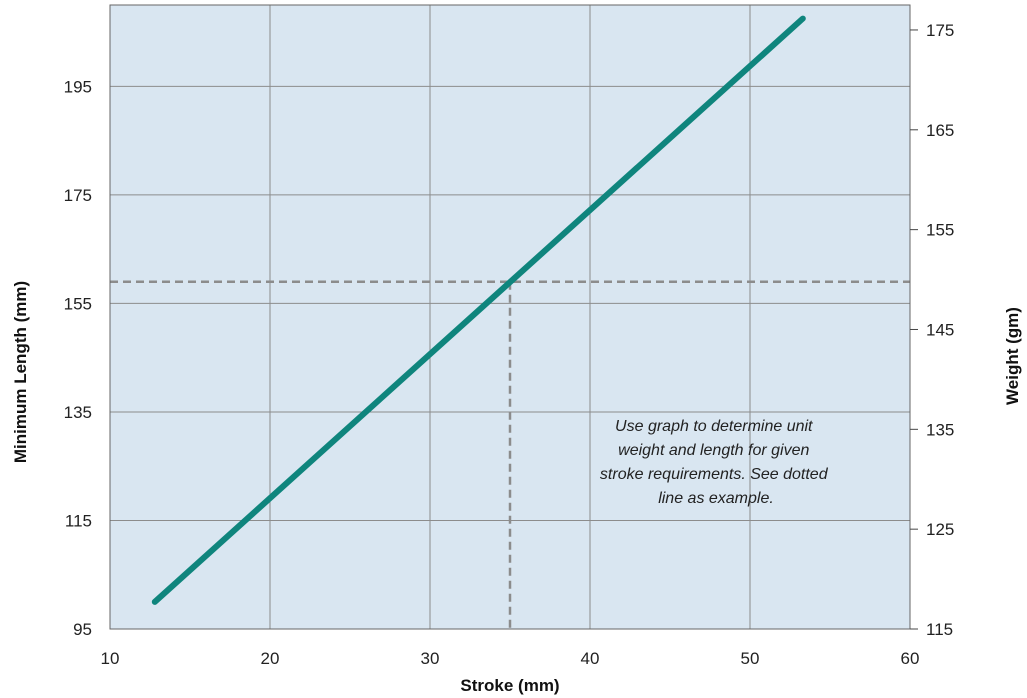 This screenshot has height=698, width=1027. Describe the element at coordinates (910, 658) in the screenshot. I see `x-tick-label: 60` at that location.